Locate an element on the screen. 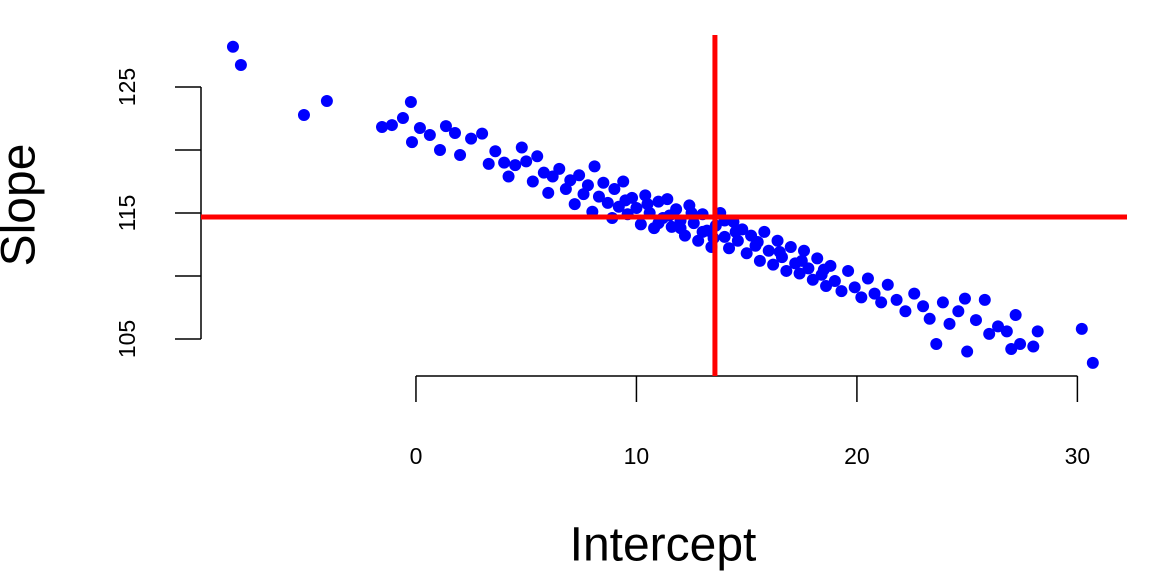  x-axis-title: Intercept is located at coordinates (663, 545).